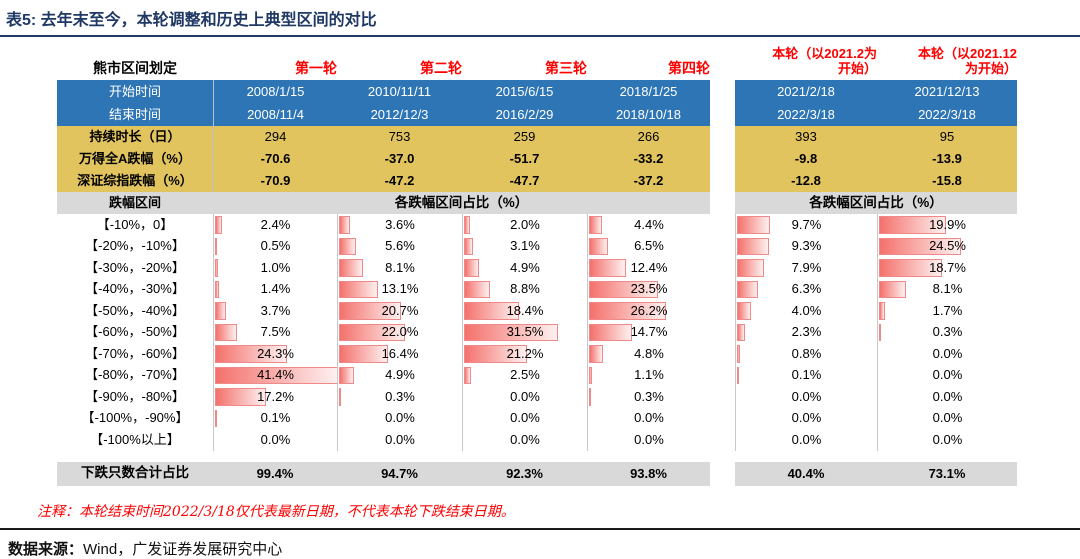 The width and height of the screenshot is (1080, 559). Describe the element at coordinates (400, 332) in the screenshot. I see `bar-value: 22.0%` at that location.